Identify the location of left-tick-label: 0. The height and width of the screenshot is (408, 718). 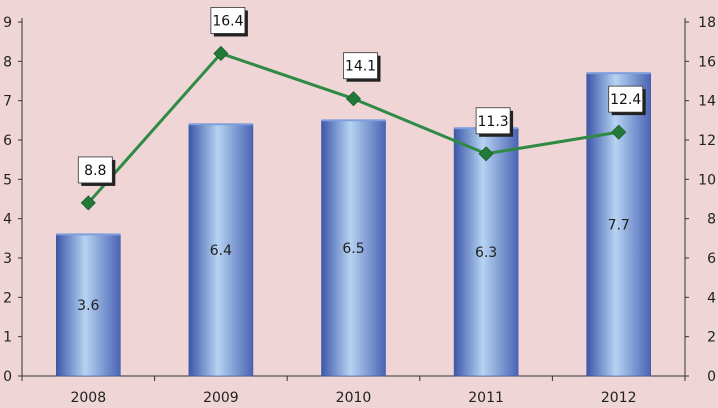
(7, 377).